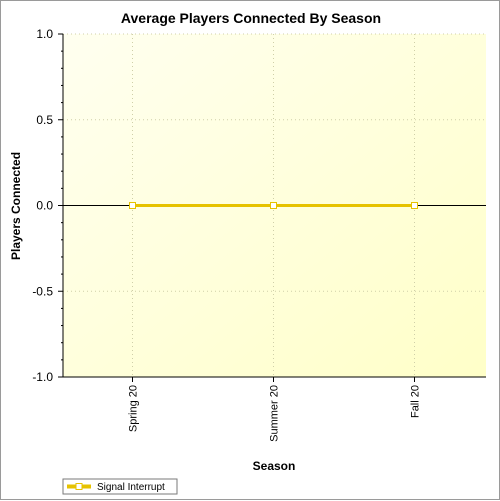 The height and width of the screenshot is (501, 500). What do you see at coordinates (275, 413) in the screenshot?
I see `x-tick-label: Summer 20` at bounding box center [275, 413].